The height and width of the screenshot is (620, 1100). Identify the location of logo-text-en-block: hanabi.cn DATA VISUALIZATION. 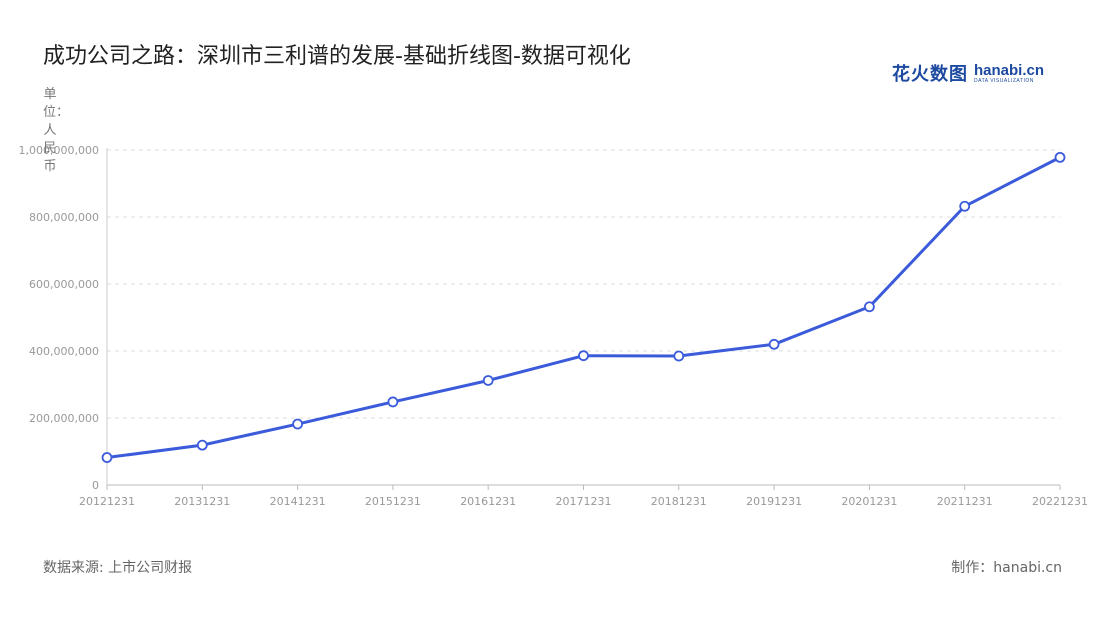
(1009, 73).